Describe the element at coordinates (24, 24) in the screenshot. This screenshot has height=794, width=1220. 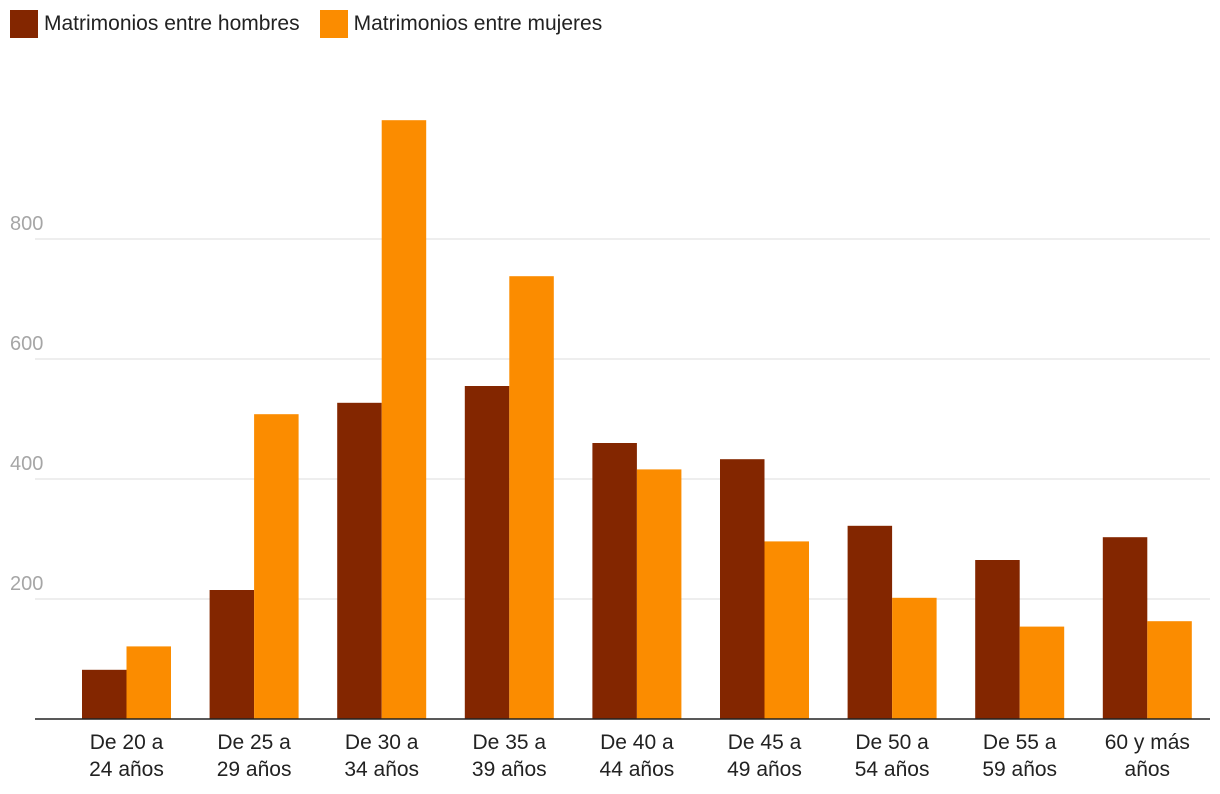
I see `legend-swatch-hombres` at that location.